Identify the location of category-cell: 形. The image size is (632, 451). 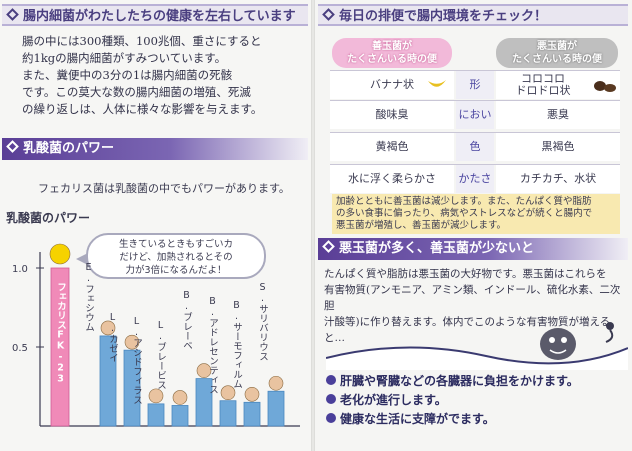
(475, 85).